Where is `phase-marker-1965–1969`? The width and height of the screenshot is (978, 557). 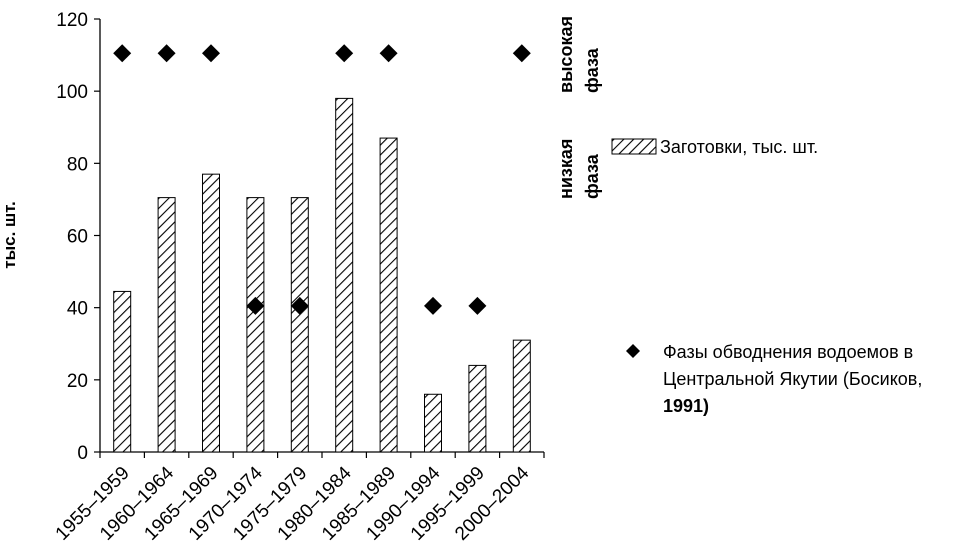 phase-marker-1965–1969 is located at coordinates (211, 53).